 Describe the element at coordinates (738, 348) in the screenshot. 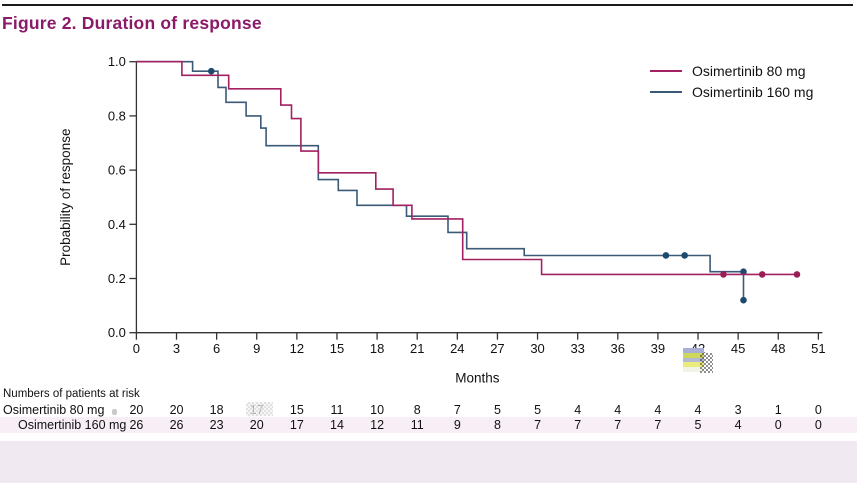

I see `x-tick-label: 45` at that location.